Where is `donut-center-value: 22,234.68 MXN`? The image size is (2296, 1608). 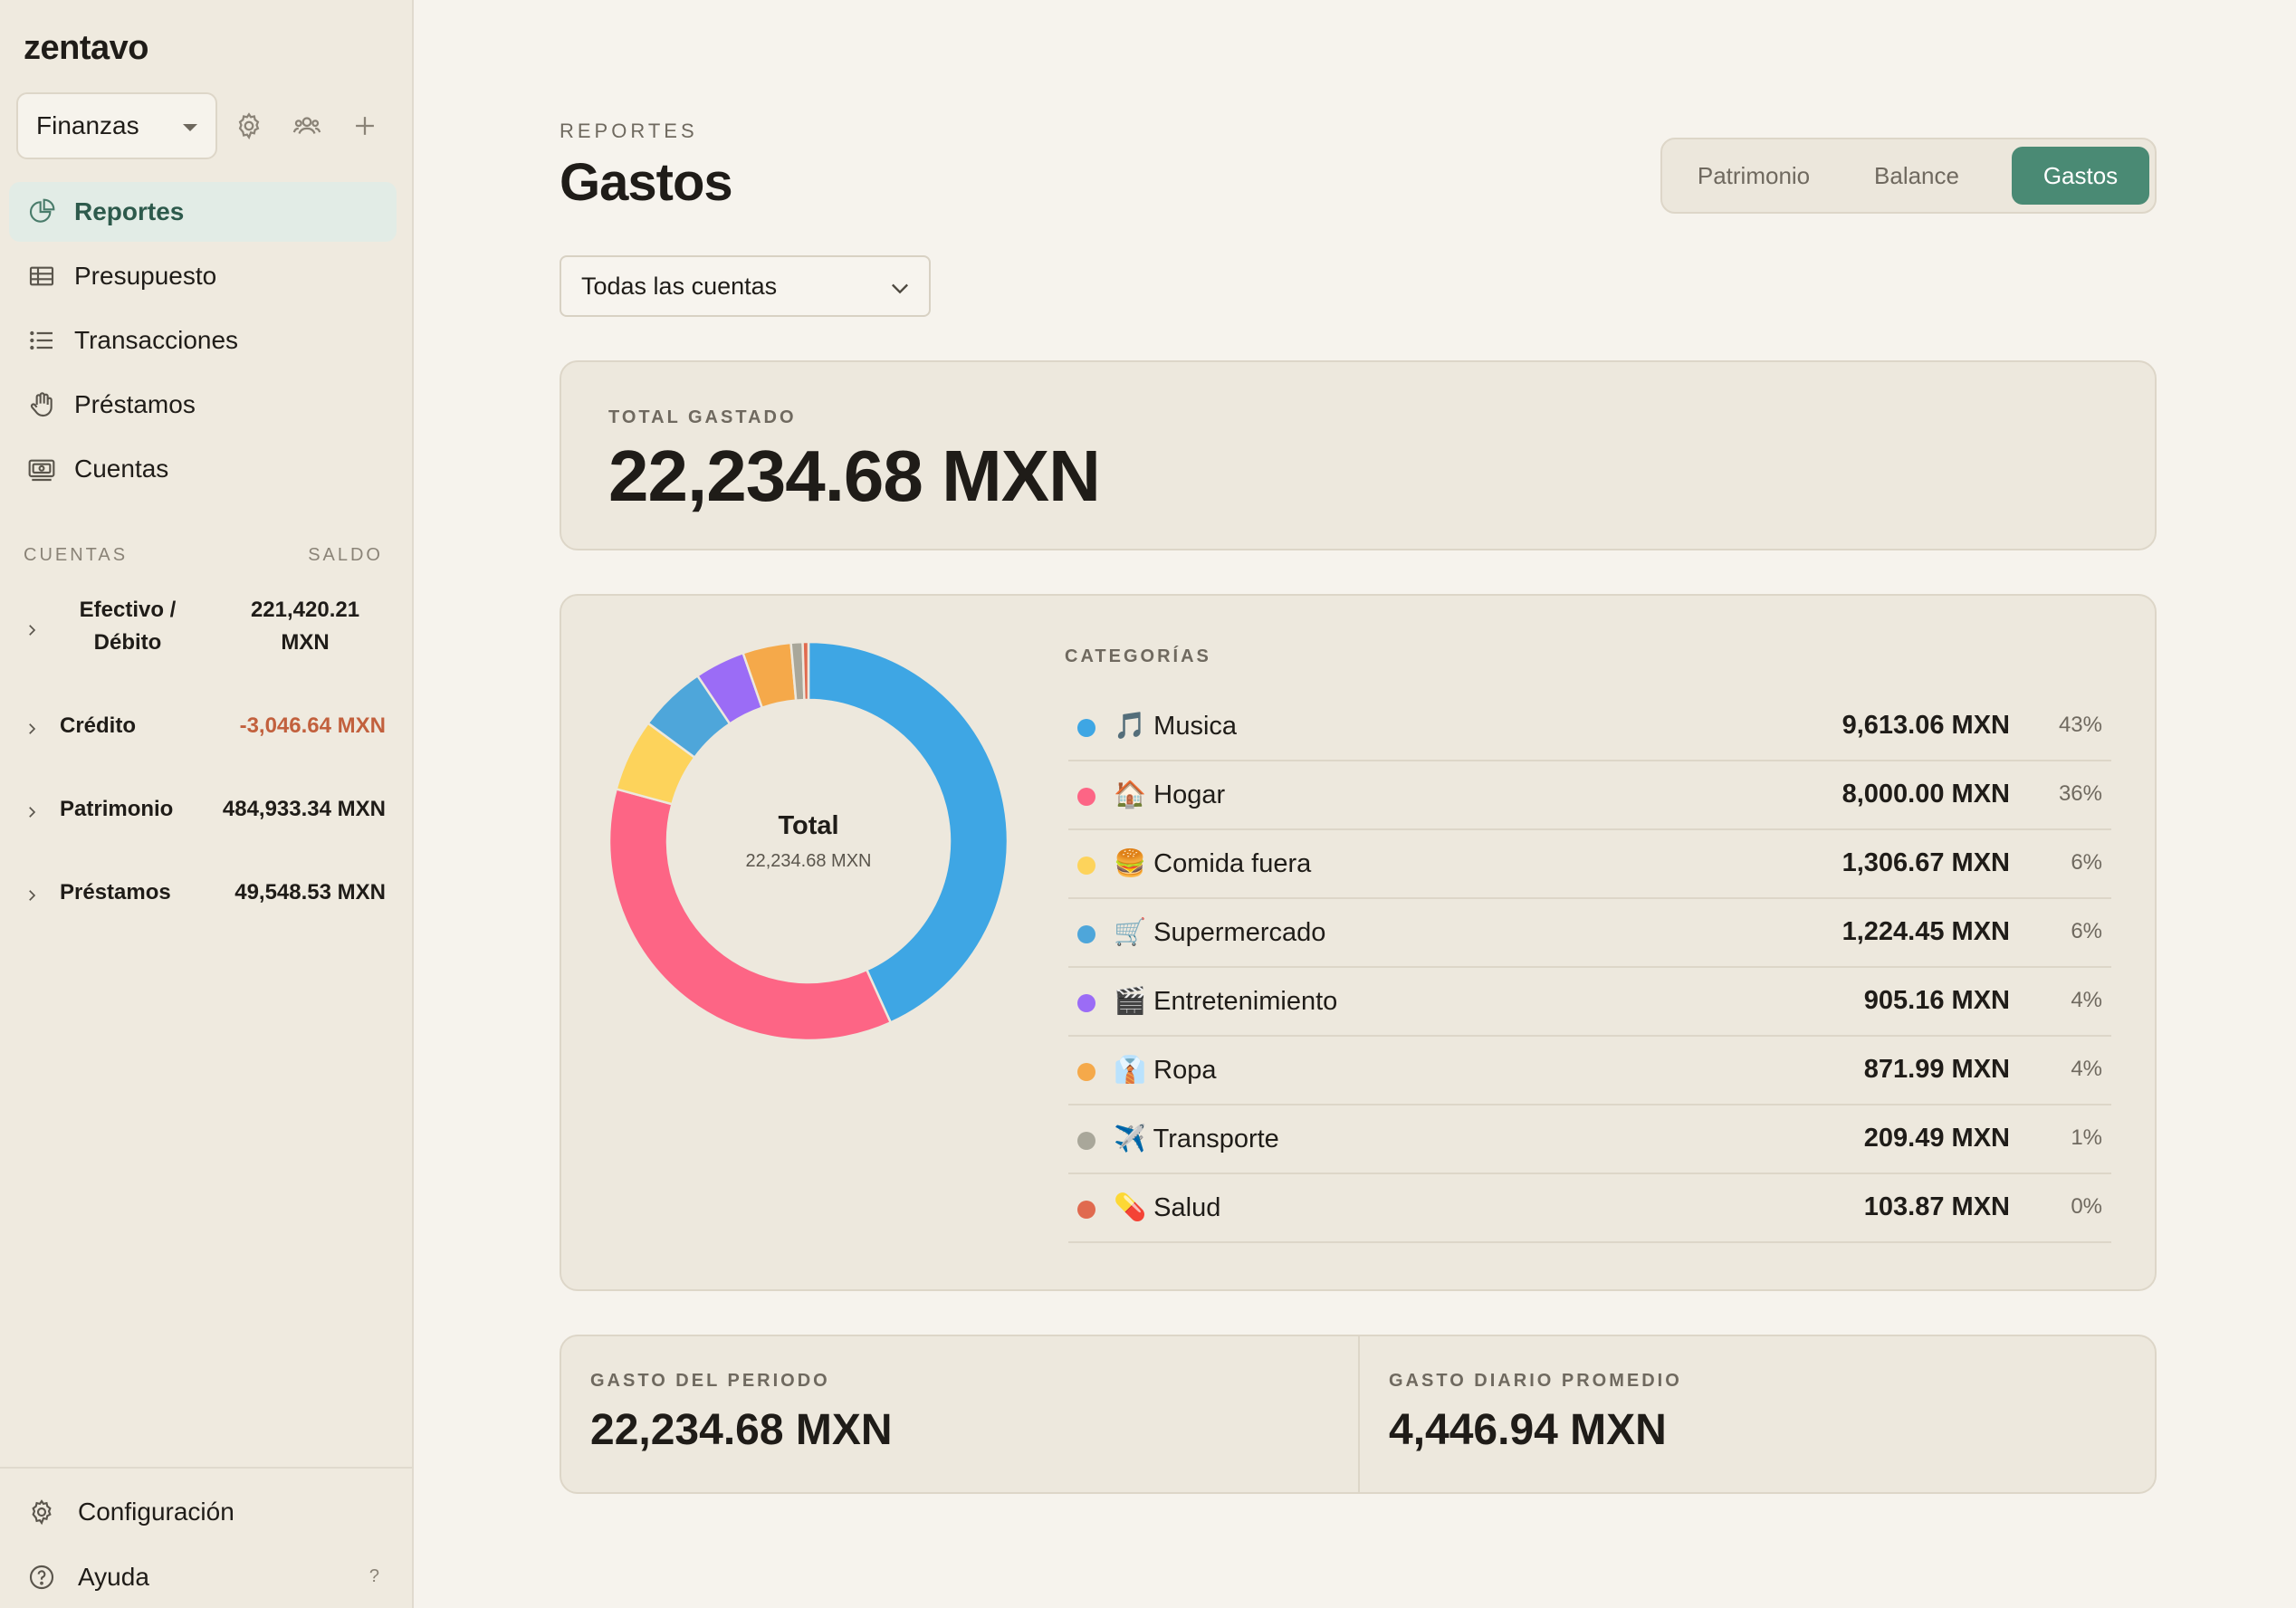
donut-center-value: 22,234.68 MXN is located at coordinates (808, 861).